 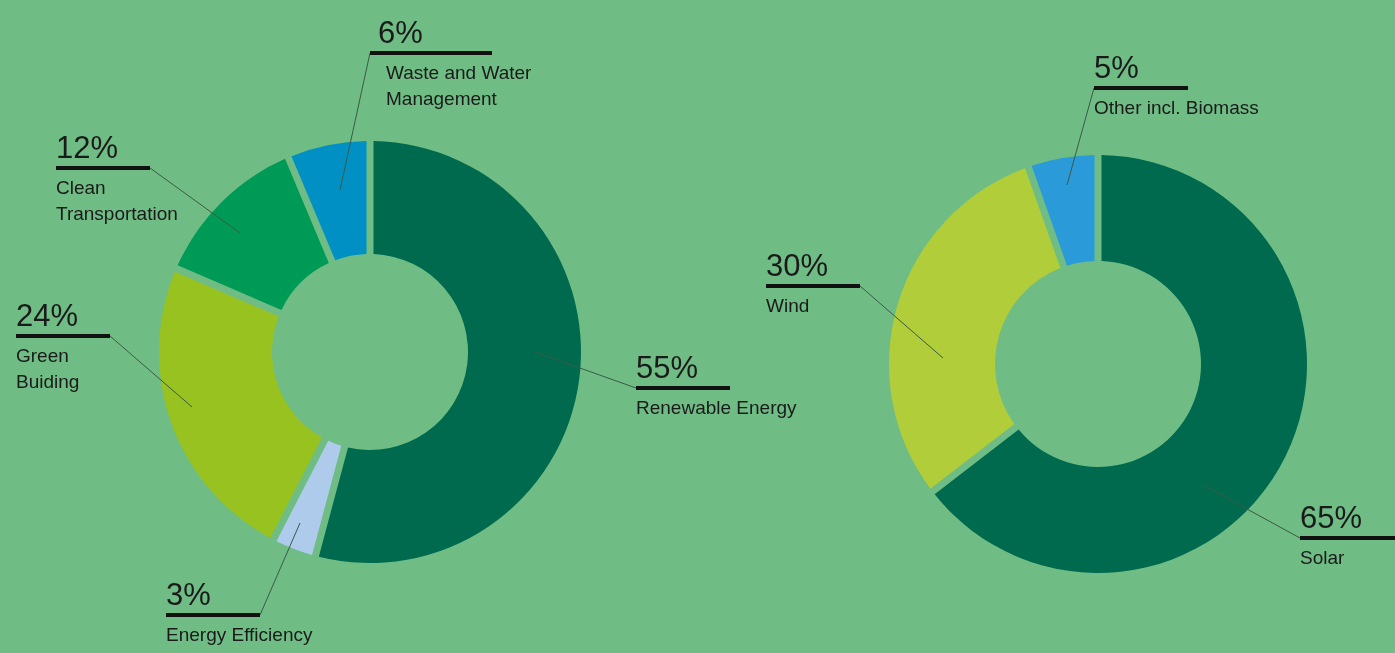 What do you see at coordinates (788, 305) in the screenshot?
I see `slice-label: Wind` at bounding box center [788, 305].